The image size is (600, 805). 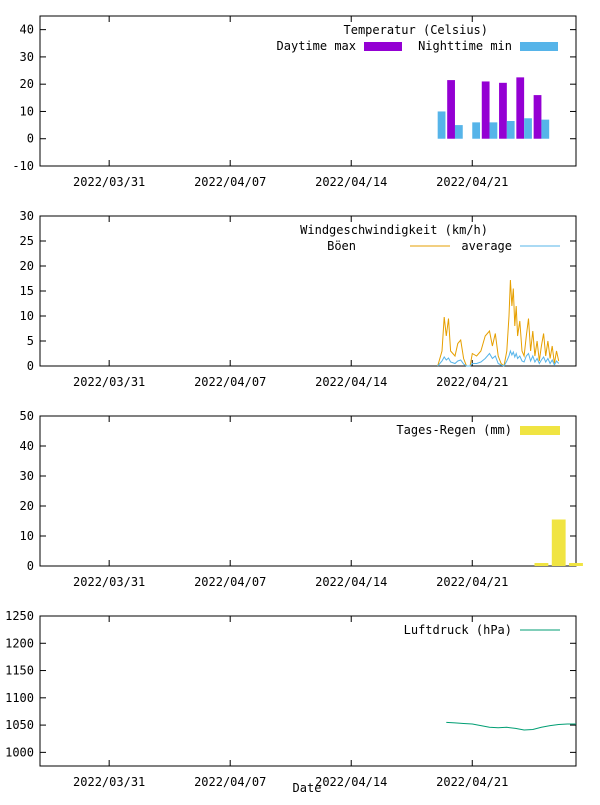 I want to click on chart-2-line-b-en, so click(x=498, y=323).